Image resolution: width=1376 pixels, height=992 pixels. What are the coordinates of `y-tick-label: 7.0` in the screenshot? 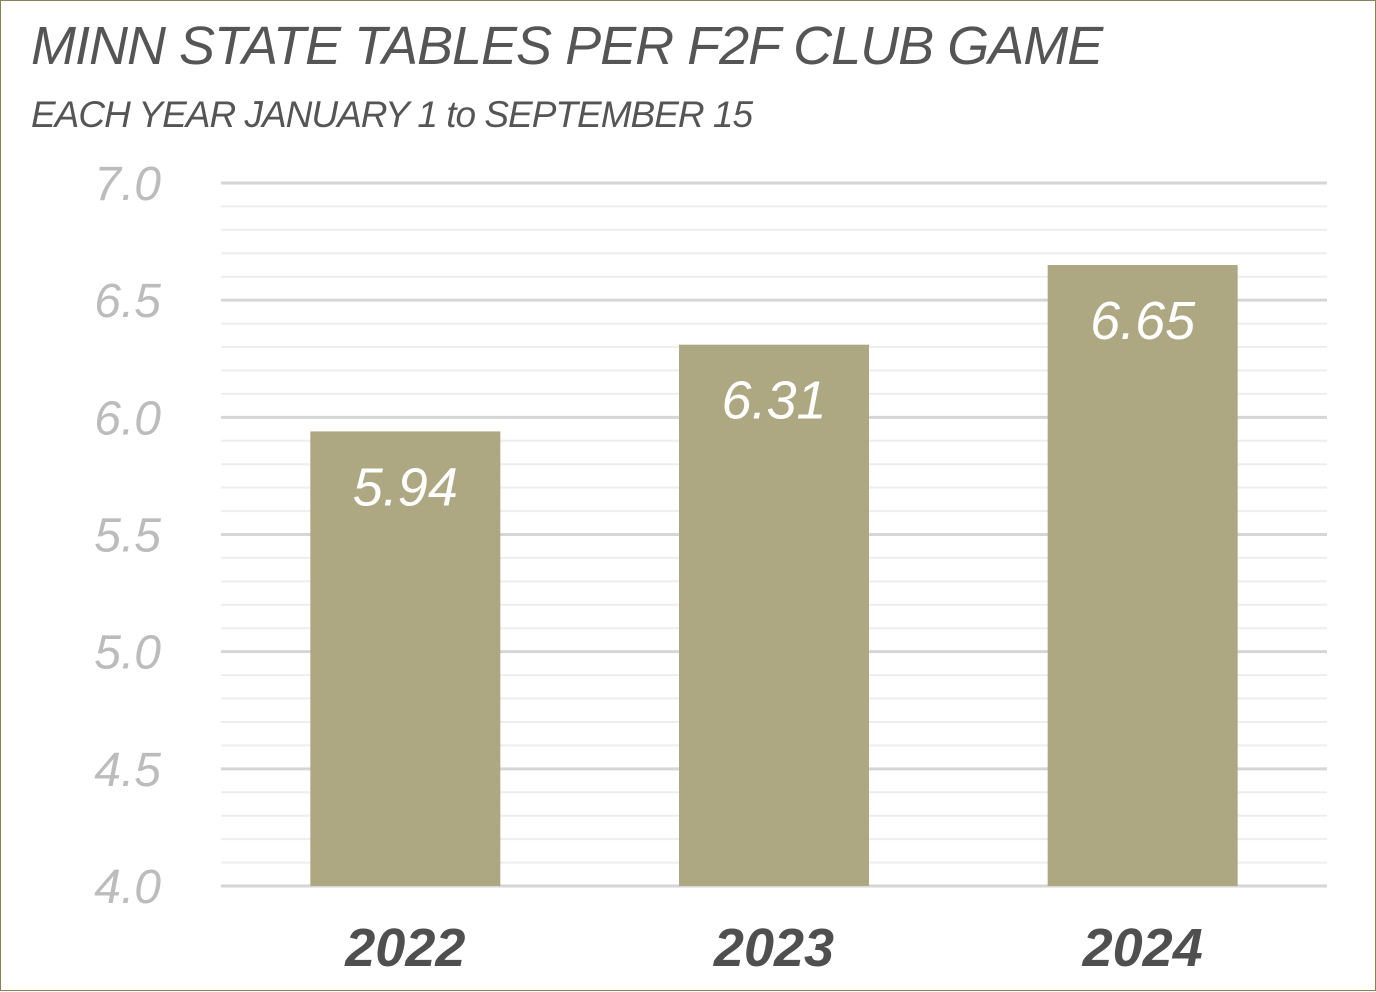 It's located at (127, 184).